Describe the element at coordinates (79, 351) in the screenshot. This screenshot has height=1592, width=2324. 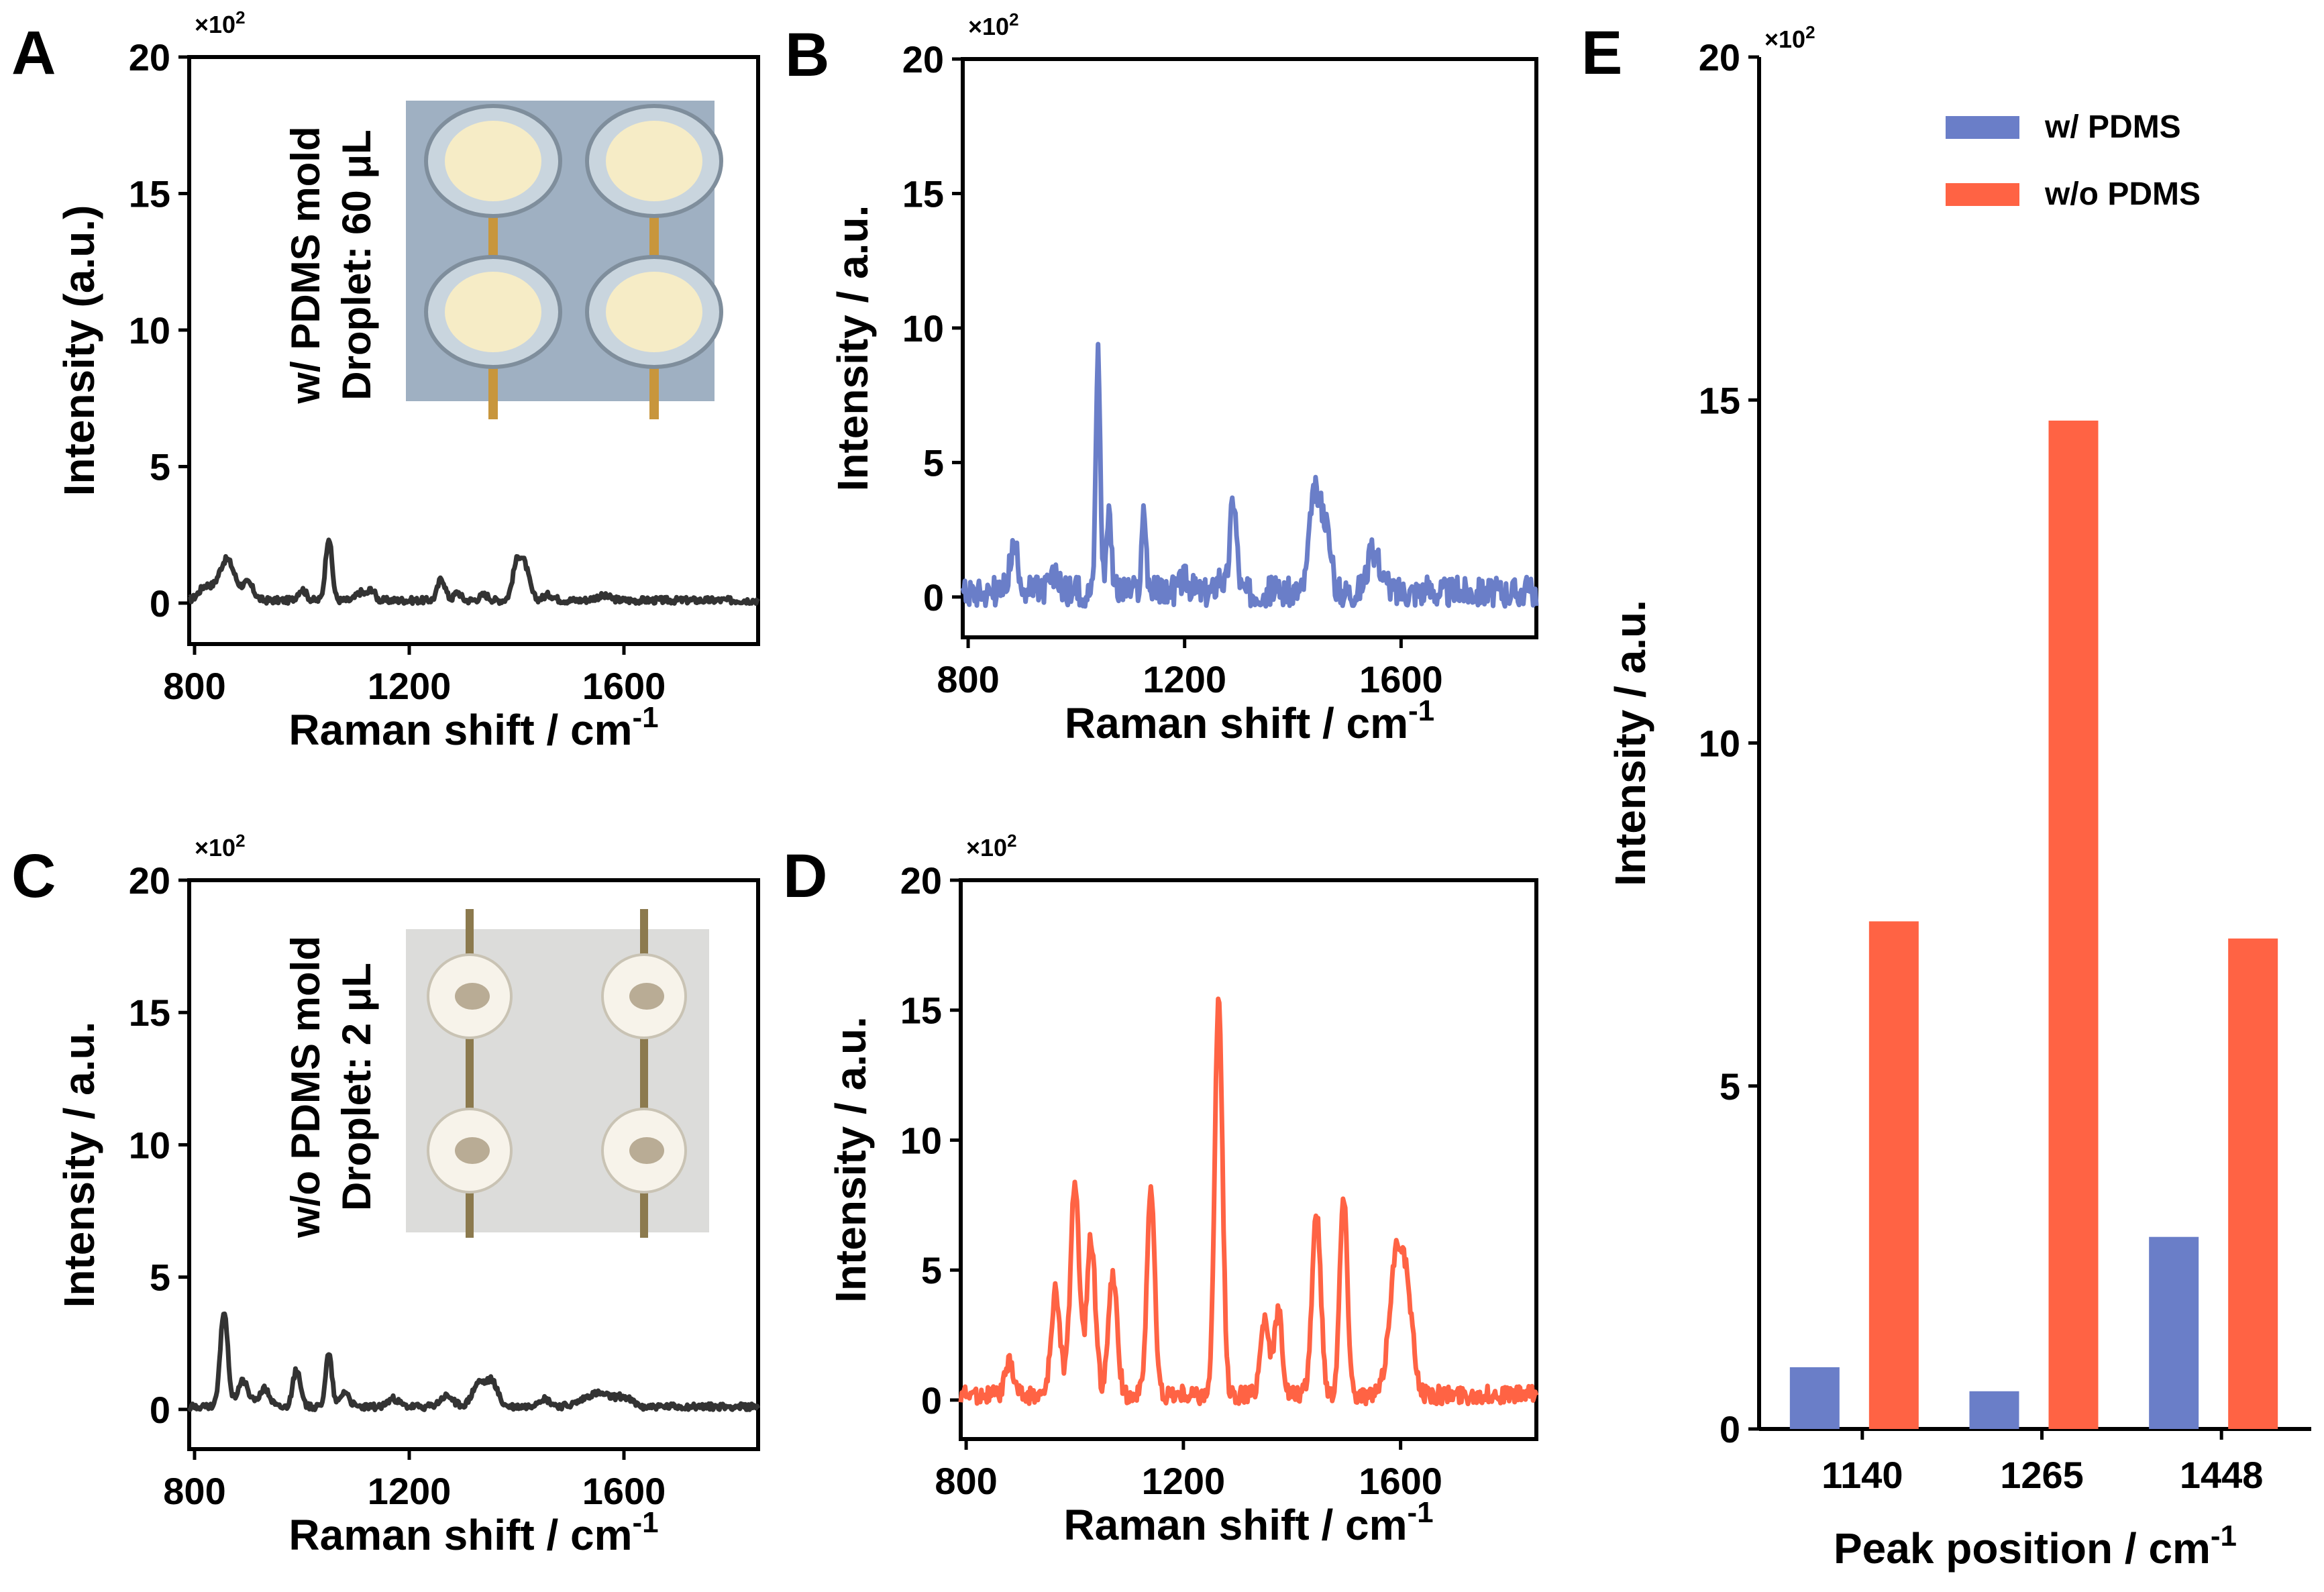
I see `y-axis-label: Intensity (a.u.)` at that location.